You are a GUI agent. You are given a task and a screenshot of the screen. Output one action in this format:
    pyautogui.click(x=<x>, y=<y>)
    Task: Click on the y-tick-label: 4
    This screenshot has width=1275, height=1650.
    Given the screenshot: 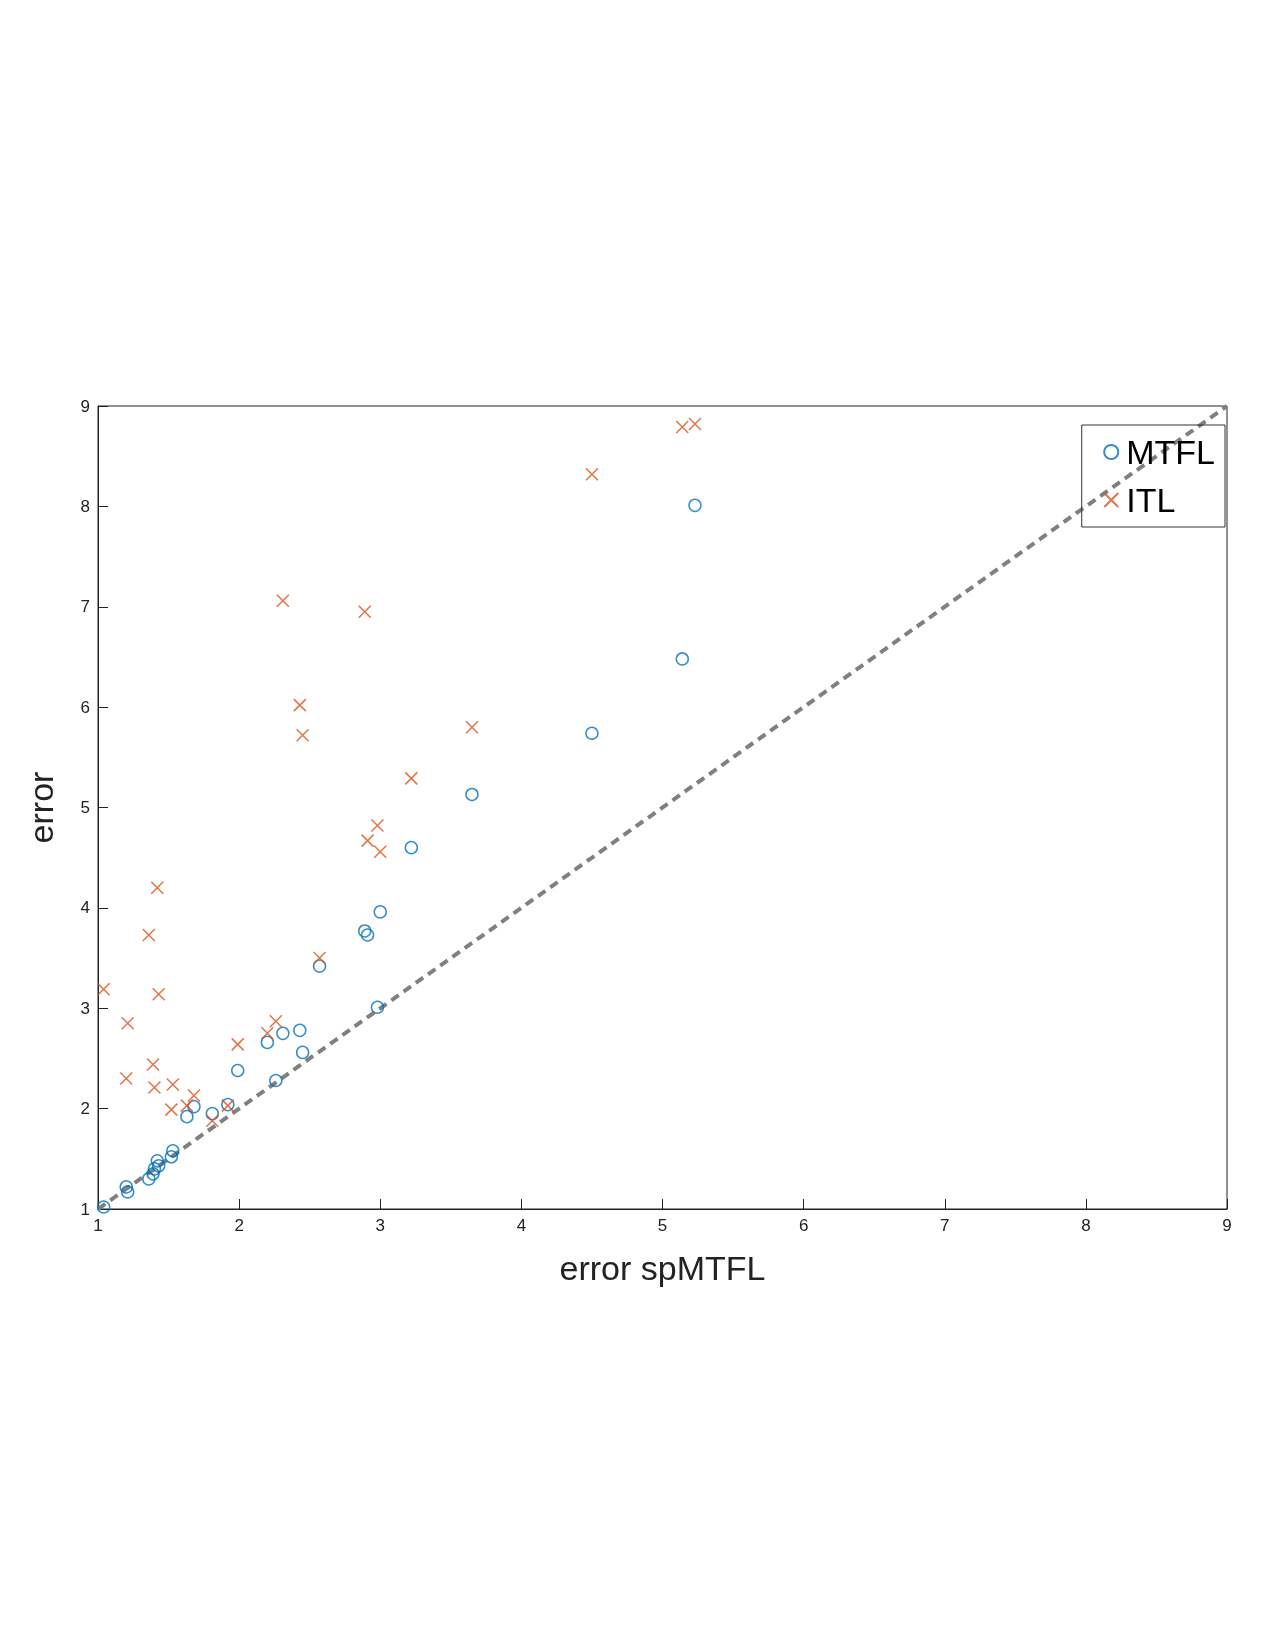 What is the action you would take?
    pyautogui.click(x=85, y=908)
    